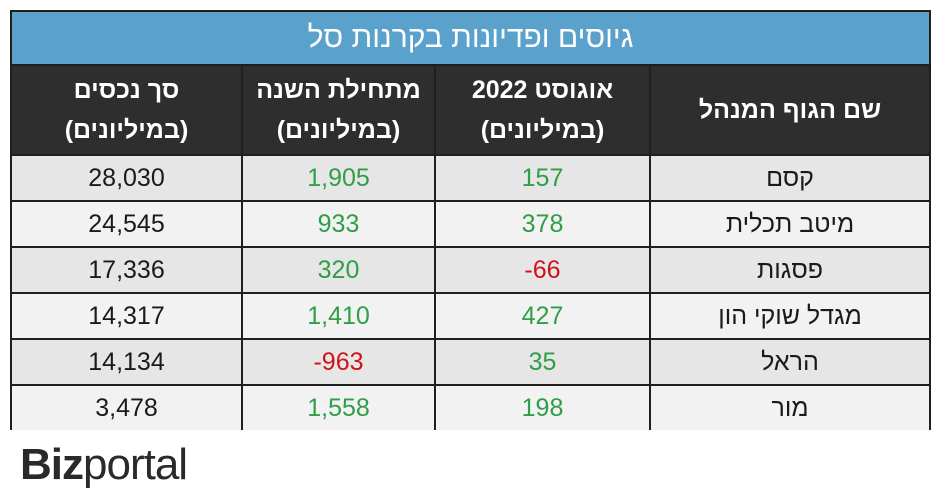 The width and height of the screenshot is (951, 497). I want to click on header-ytd: מתחילת השנה (במיליונים), so click(338, 110).